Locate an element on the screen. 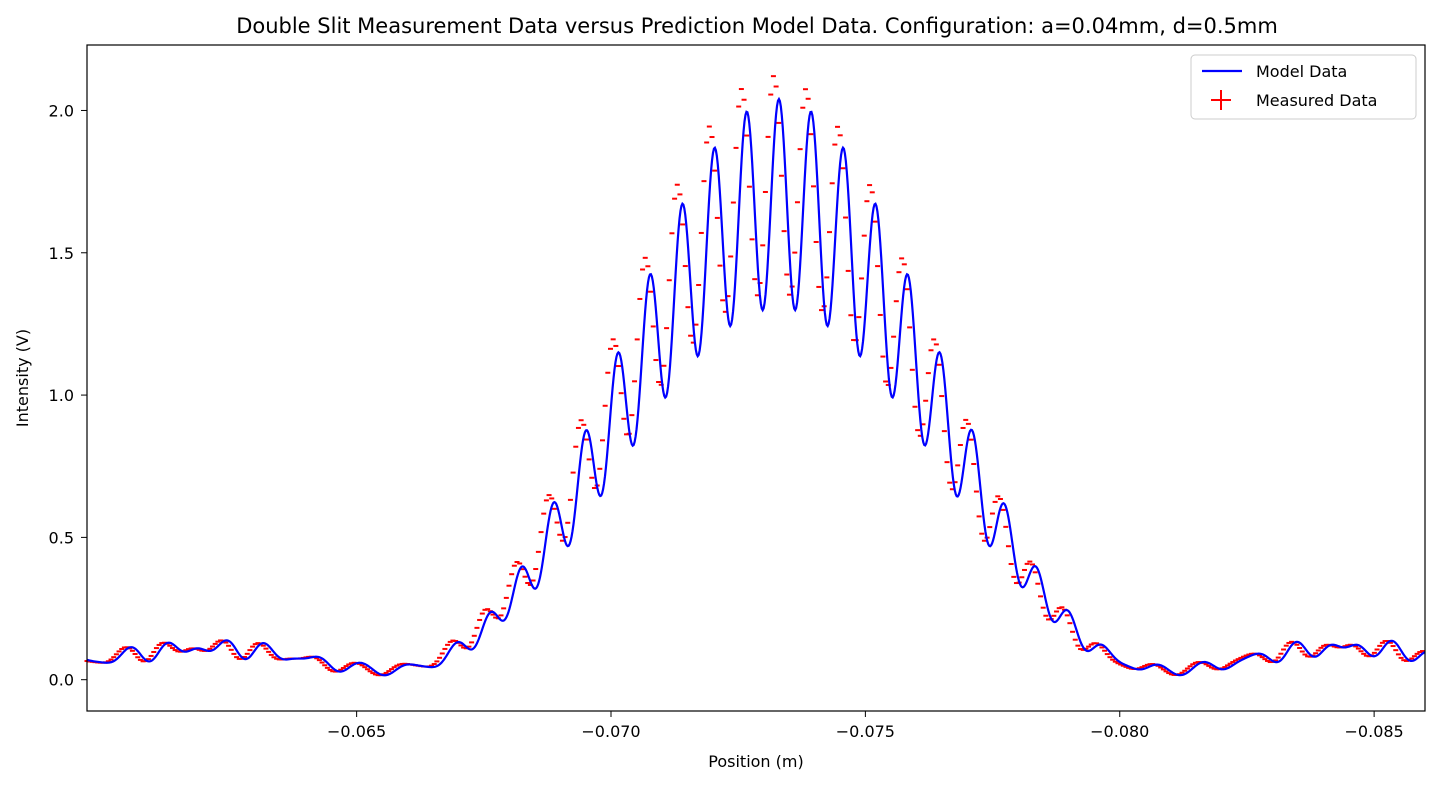 This screenshot has height=785, width=1440. legend: Model Data Measured Data is located at coordinates (1303, 87).